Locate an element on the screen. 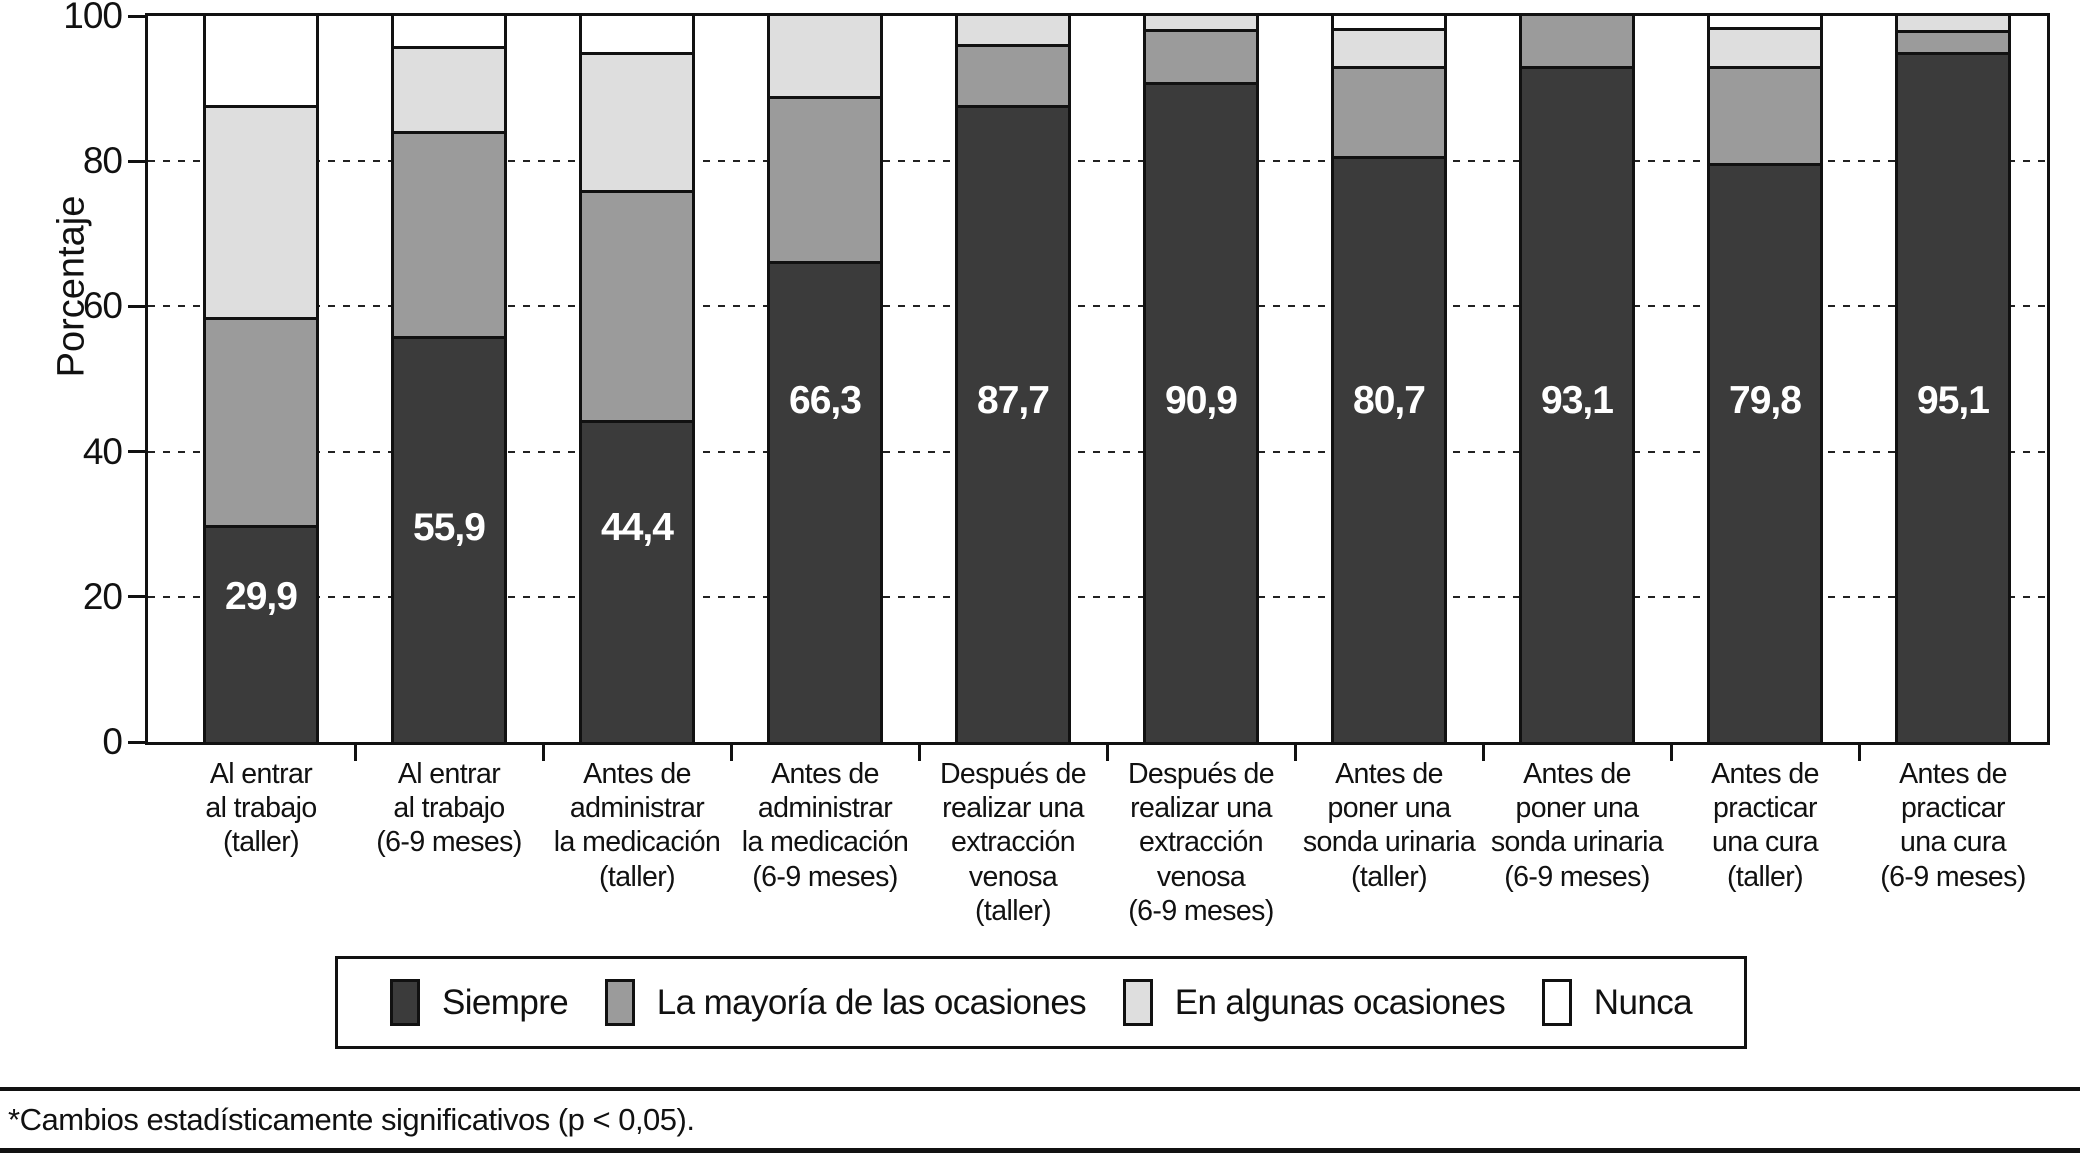 The height and width of the screenshot is (1157, 2080). footnote-rule-top is located at coordinates (1040, 1089).